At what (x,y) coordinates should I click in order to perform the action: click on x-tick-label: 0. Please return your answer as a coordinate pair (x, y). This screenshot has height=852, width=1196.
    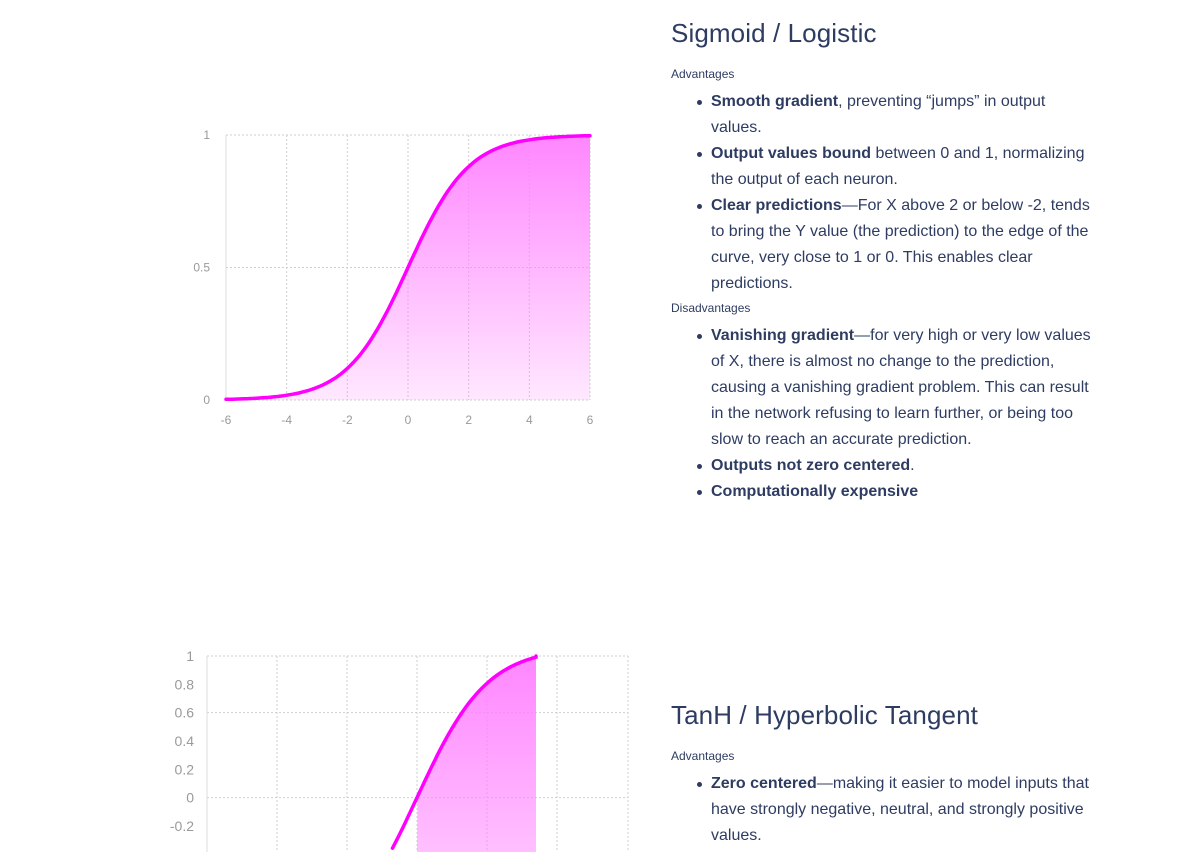
    Looking at the image, I should click on (408, 420).